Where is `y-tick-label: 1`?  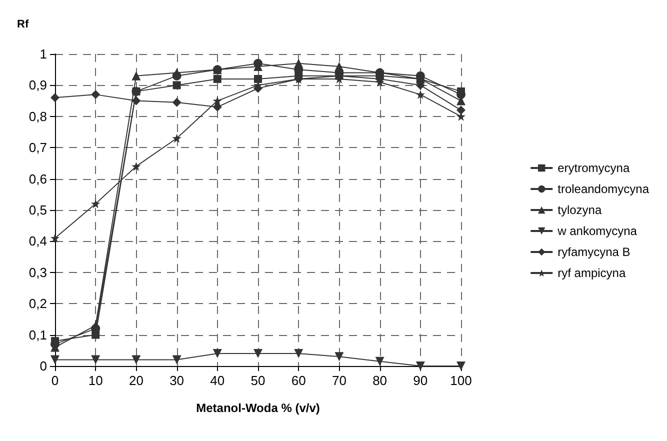
y-tick-label: 1 is located at coordinates (43, 54).